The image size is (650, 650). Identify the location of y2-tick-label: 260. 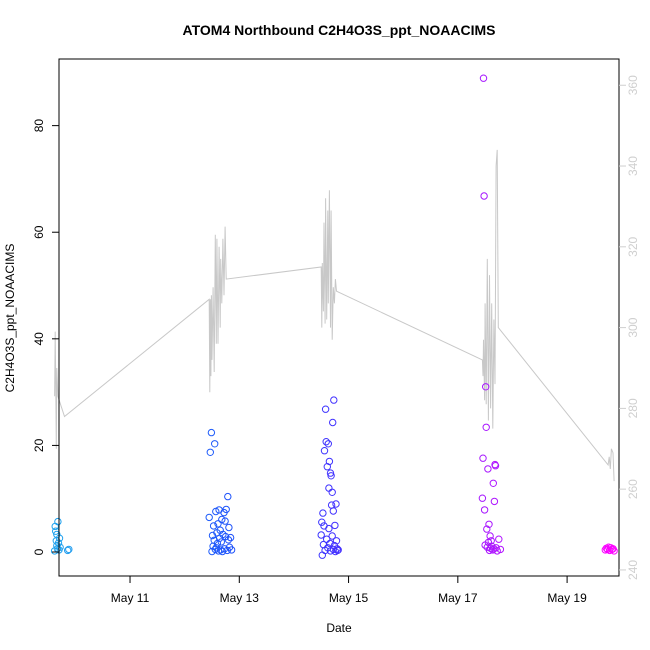
(633, 489).